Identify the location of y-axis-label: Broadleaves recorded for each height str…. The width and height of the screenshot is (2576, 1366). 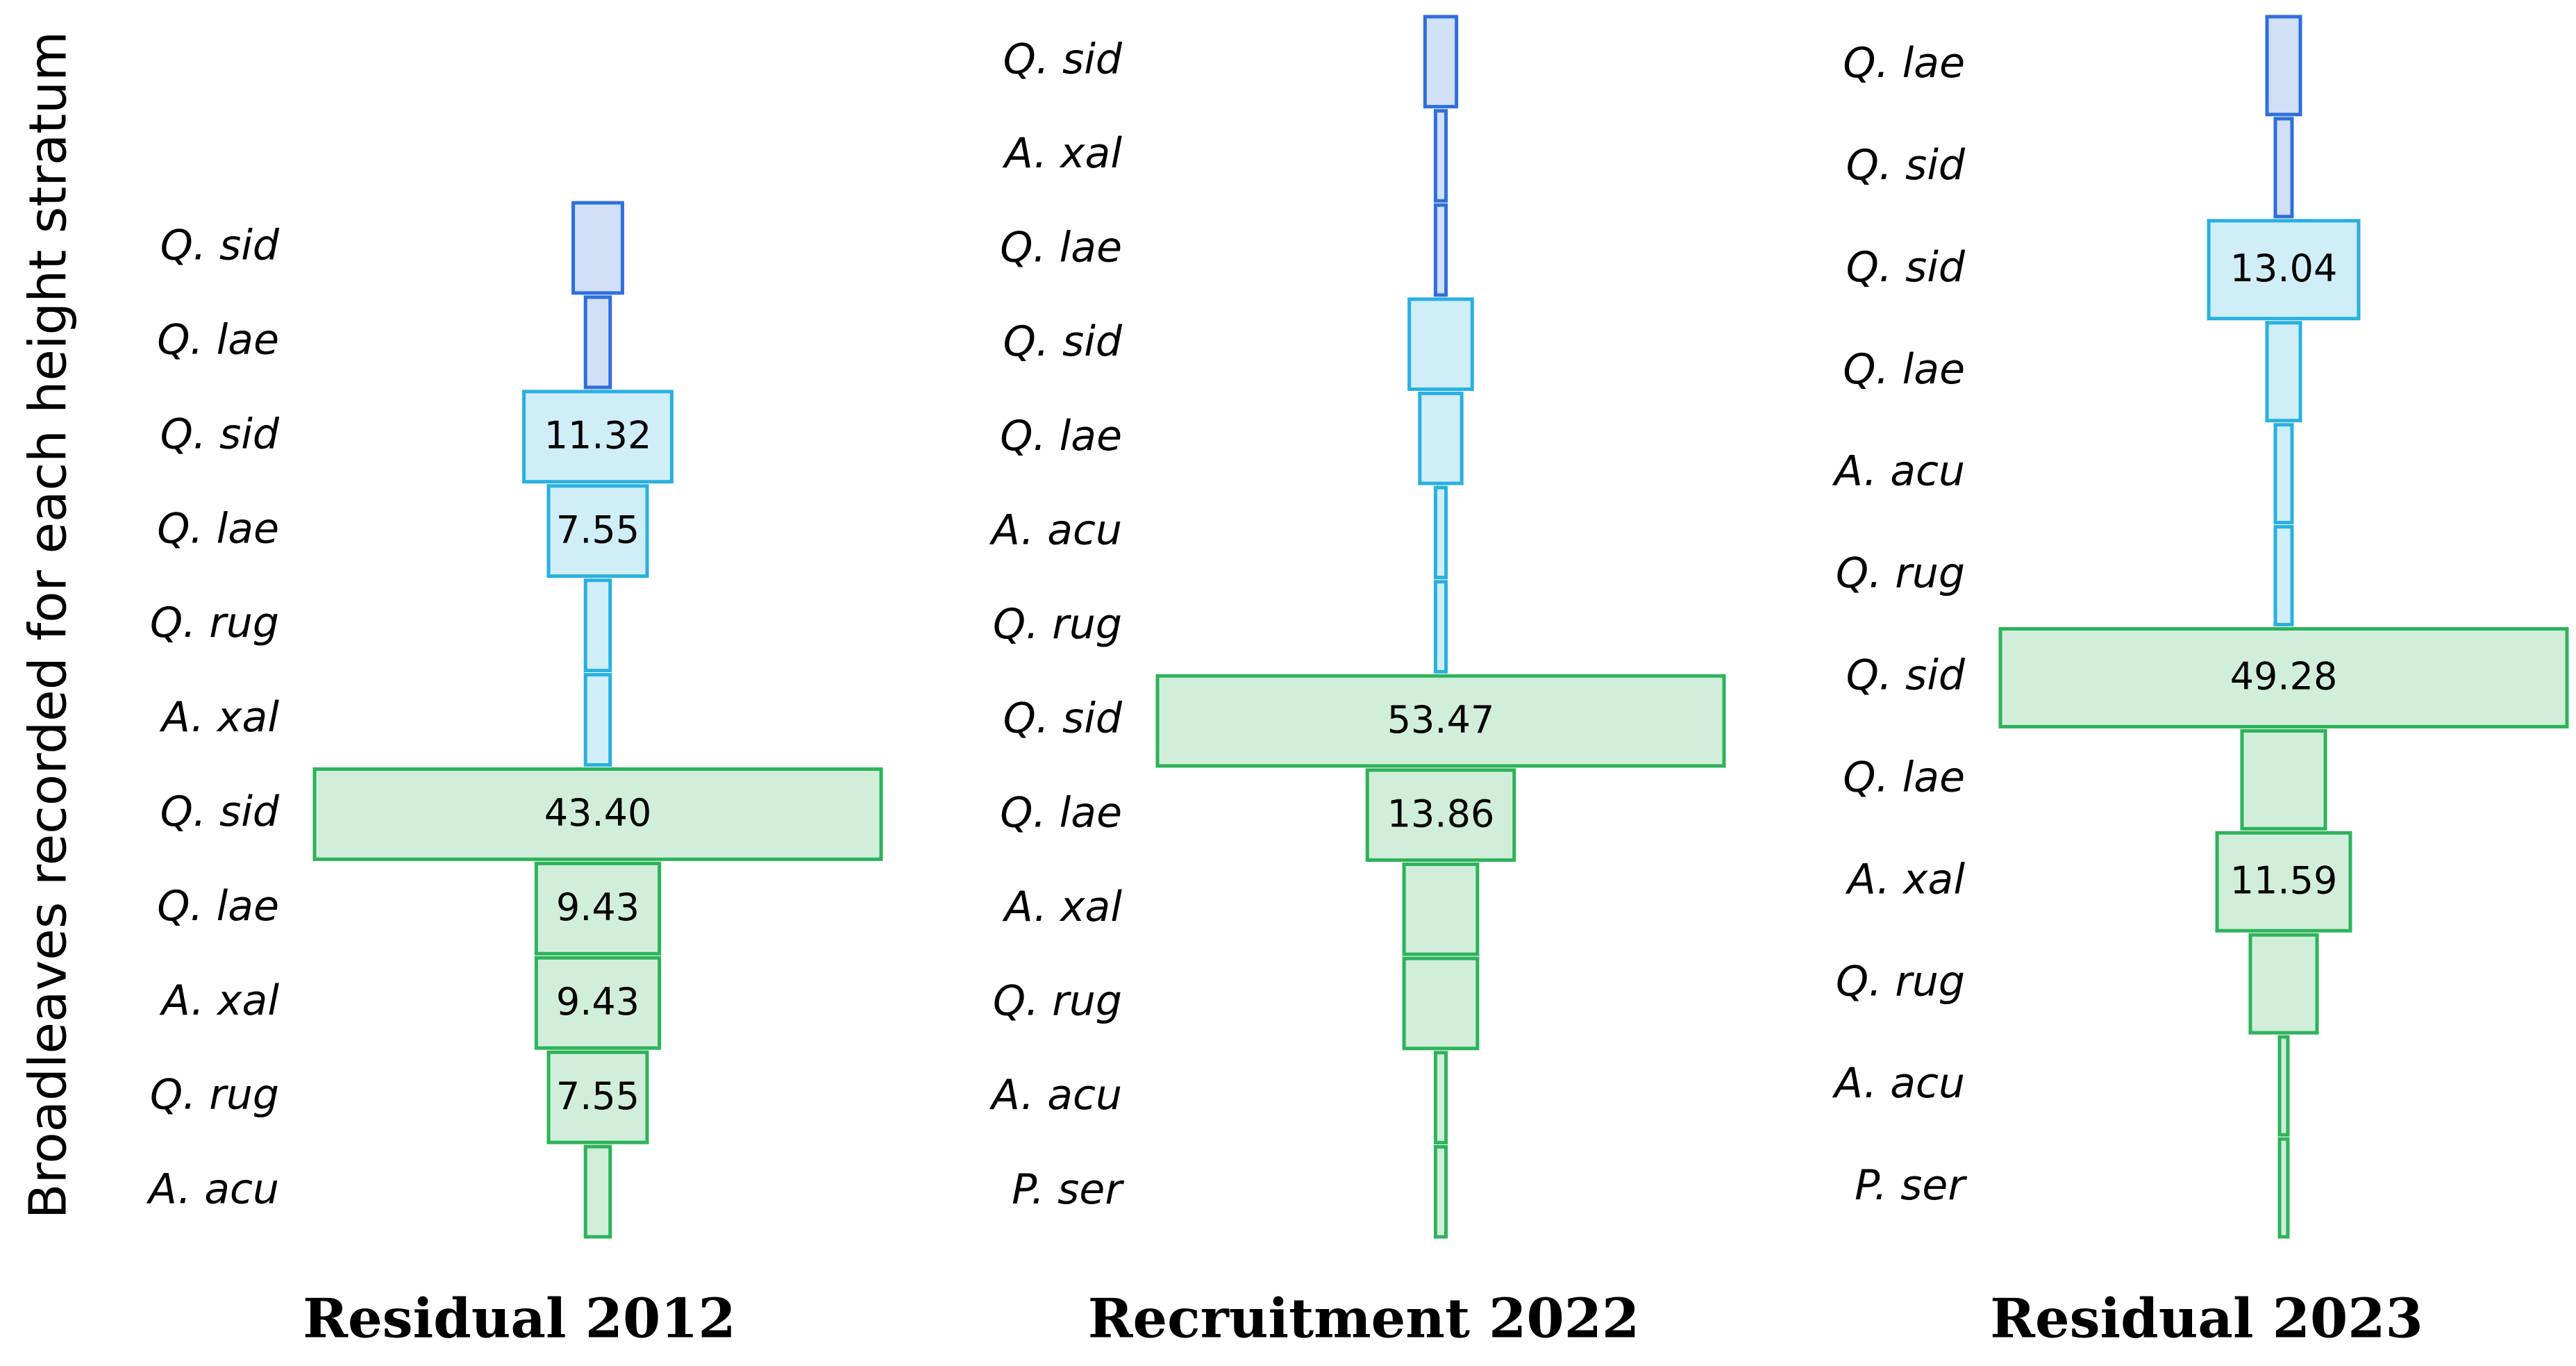
(48, 625).